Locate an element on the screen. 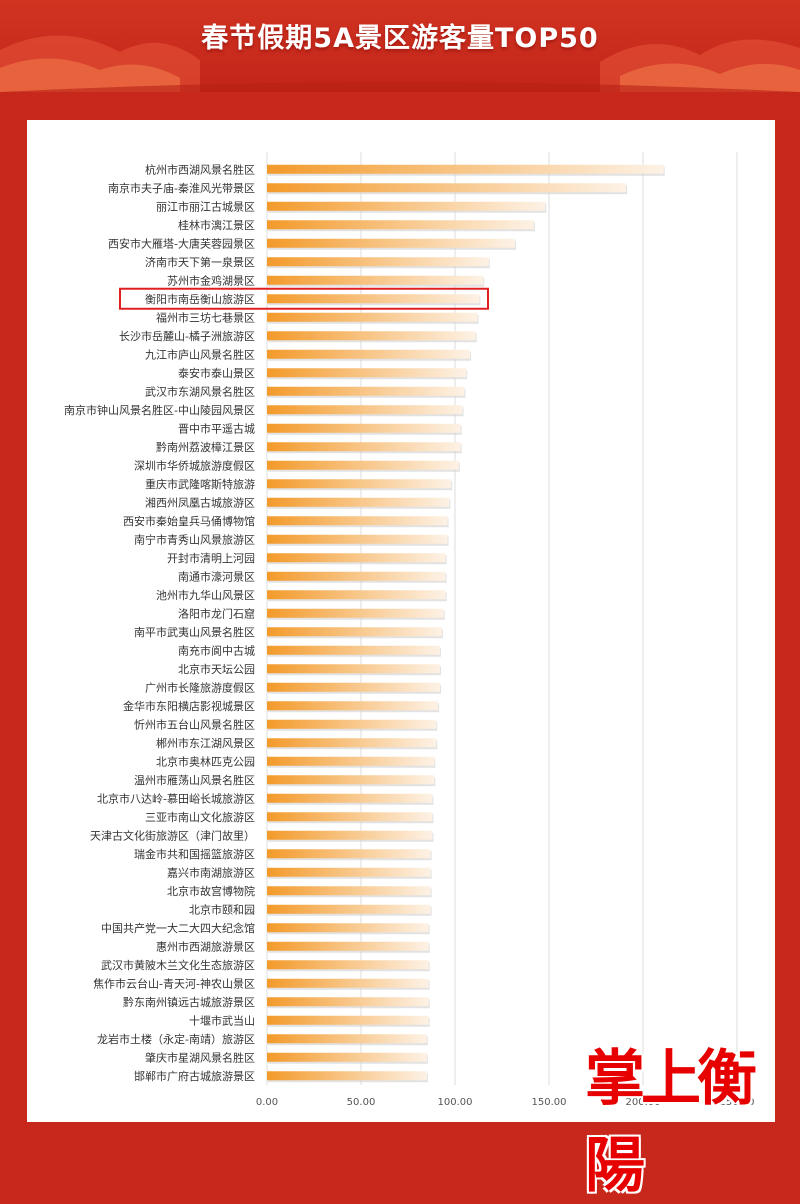  category-label: 三亚市南山文化旅游区 is located at coordinates (200, 817).